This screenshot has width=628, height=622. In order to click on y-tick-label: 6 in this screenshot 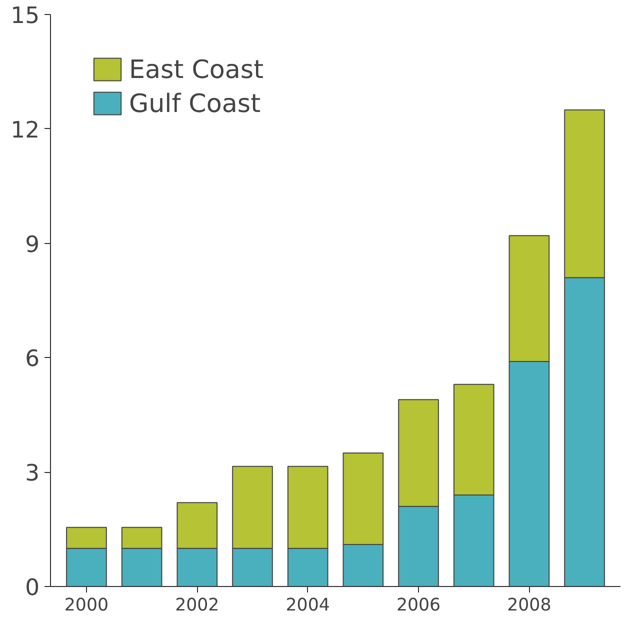, I will do `click(32, 359)`.